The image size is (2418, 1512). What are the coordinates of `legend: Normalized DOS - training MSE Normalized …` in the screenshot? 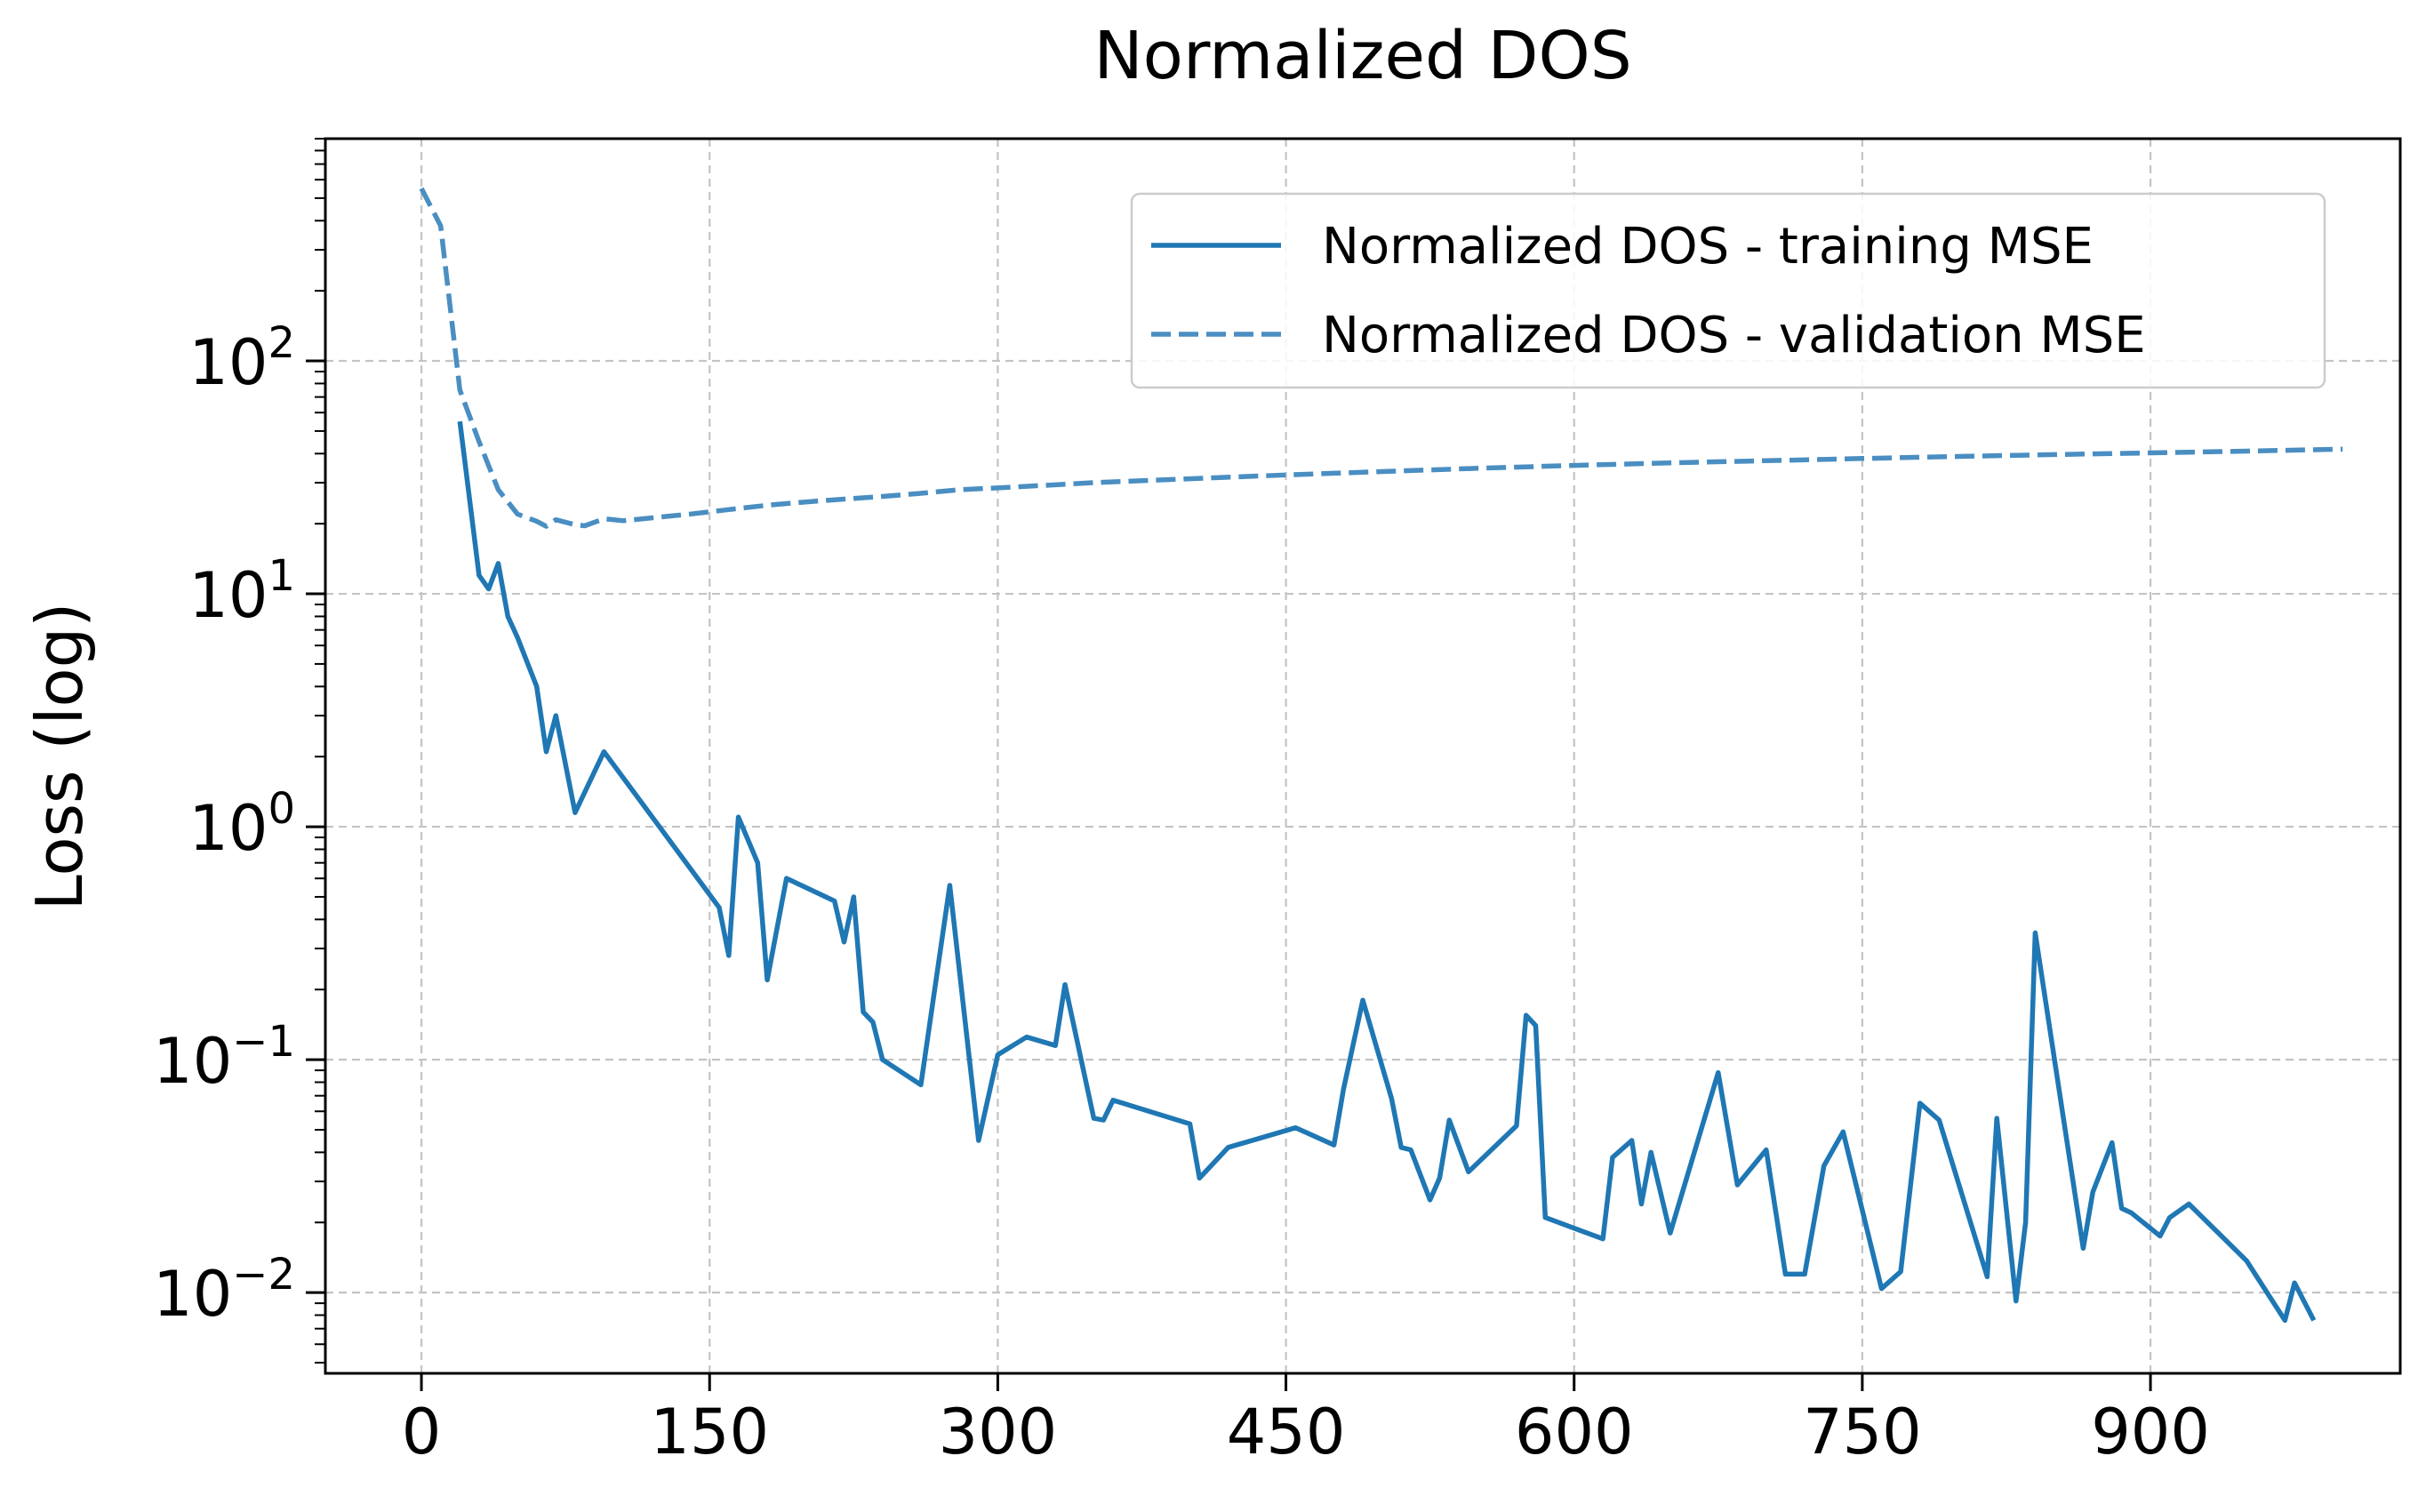 It's located at (1728, 290).